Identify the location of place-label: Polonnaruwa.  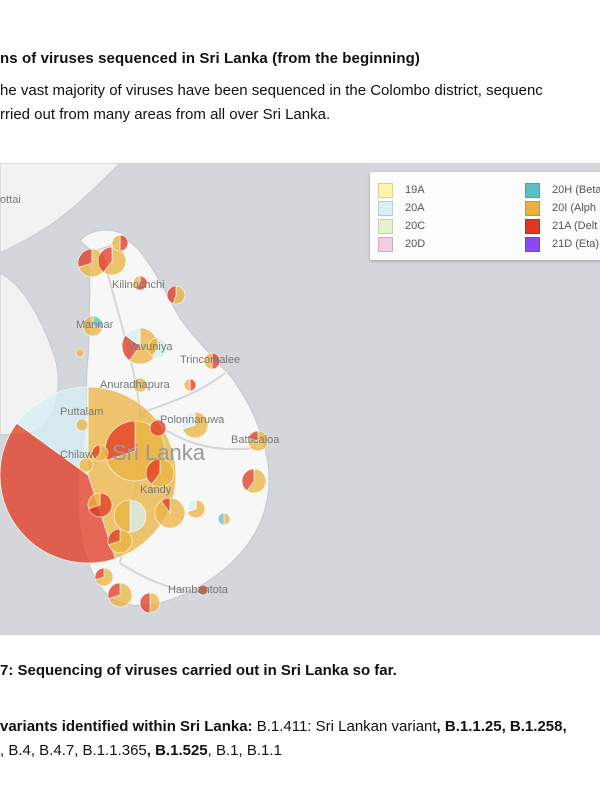
(192, 420).